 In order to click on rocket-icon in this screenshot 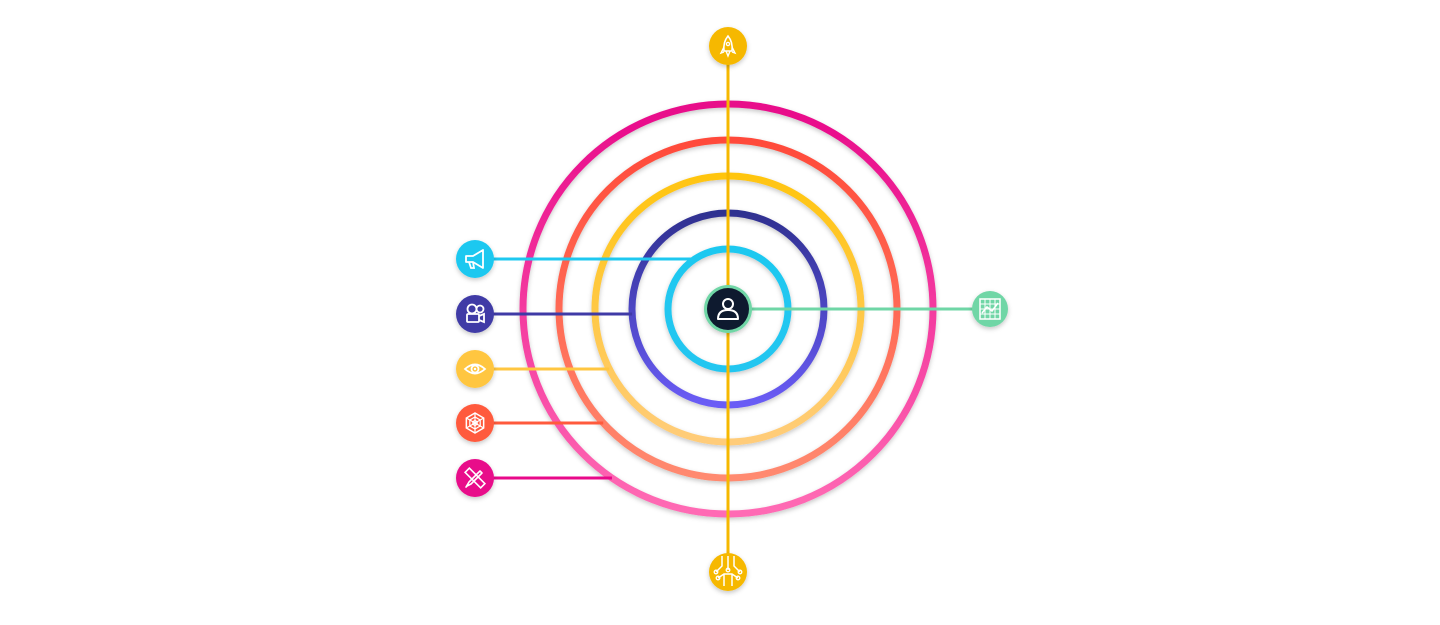, I will do `click(728, 46)`.